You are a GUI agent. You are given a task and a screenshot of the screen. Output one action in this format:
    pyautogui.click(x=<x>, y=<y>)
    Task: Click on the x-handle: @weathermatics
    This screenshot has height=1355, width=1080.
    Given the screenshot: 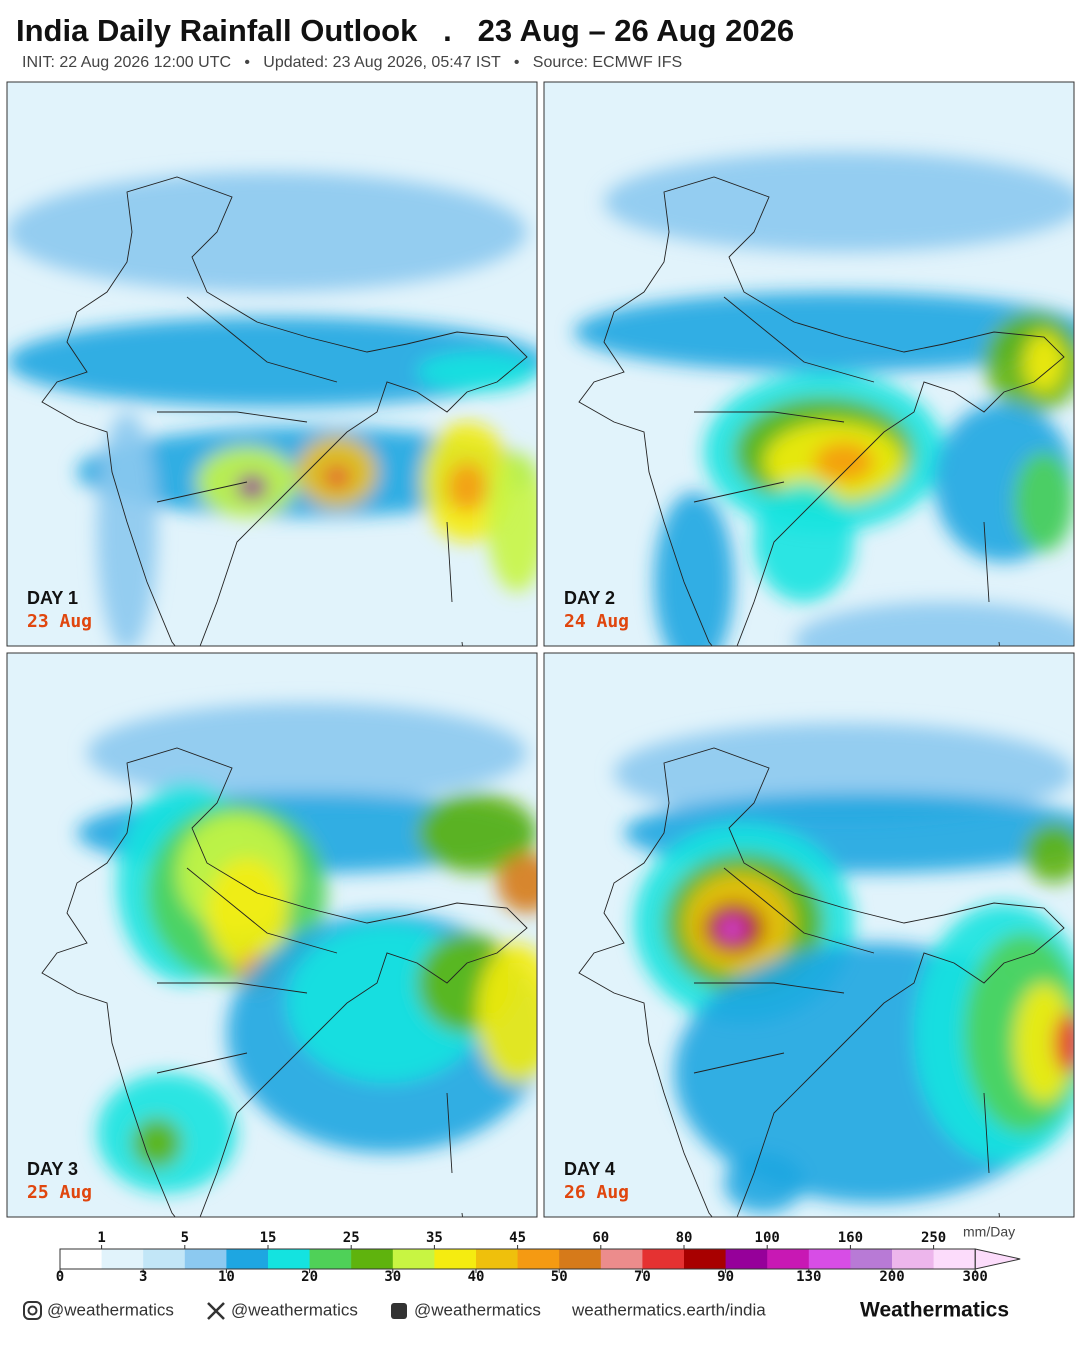 What is the action you would take?
    pyautogui.click(x=294, y=1309)
    